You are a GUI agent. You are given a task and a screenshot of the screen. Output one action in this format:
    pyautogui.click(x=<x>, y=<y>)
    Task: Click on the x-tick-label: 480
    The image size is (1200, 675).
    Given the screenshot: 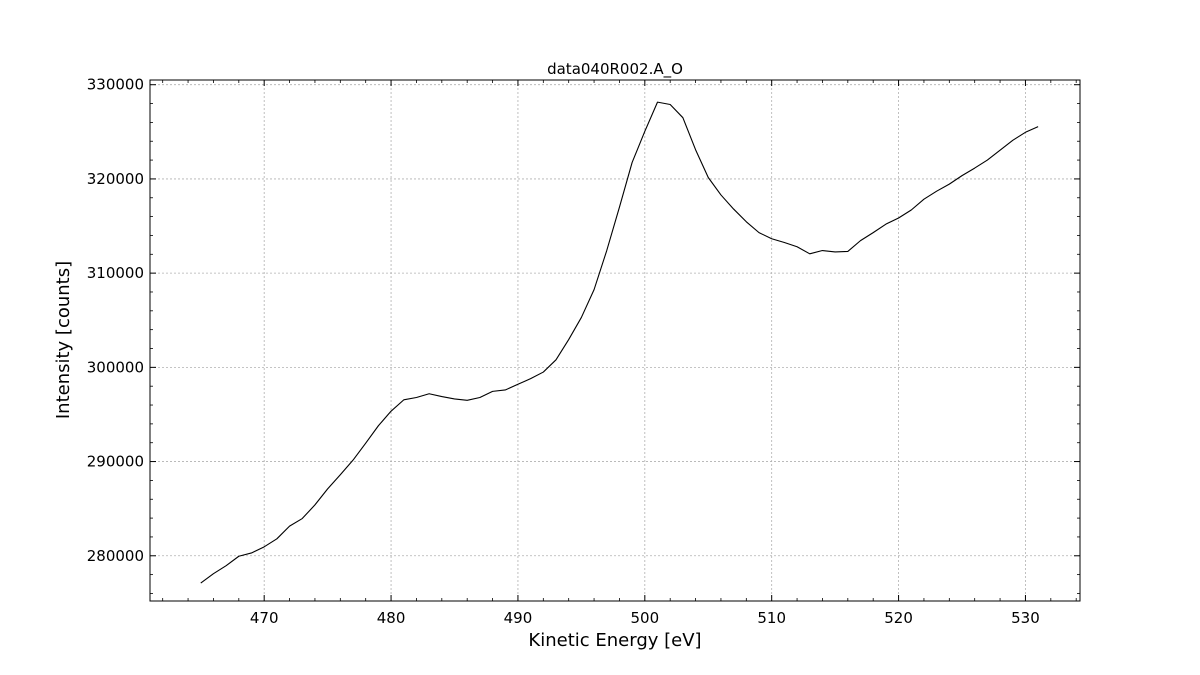 What is the action you would take?
    pyautogui.click(x=391, y=618)
    